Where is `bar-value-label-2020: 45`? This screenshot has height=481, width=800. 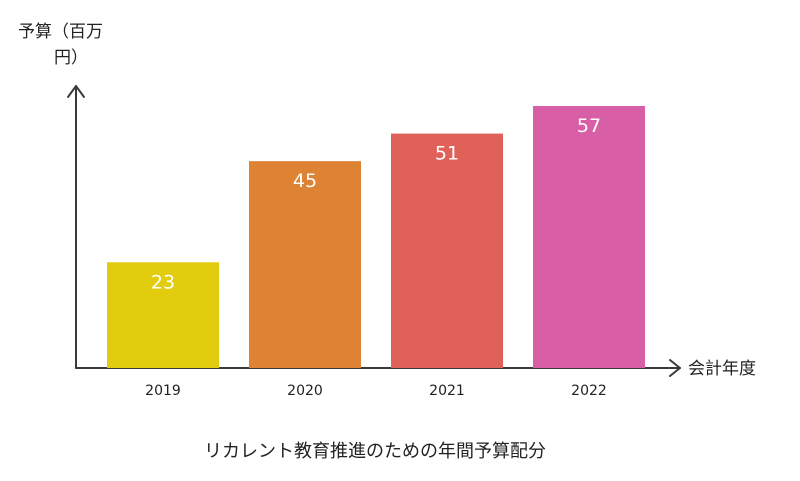
bar-value-label-2020: 45 is located at coordinates (305, 181).